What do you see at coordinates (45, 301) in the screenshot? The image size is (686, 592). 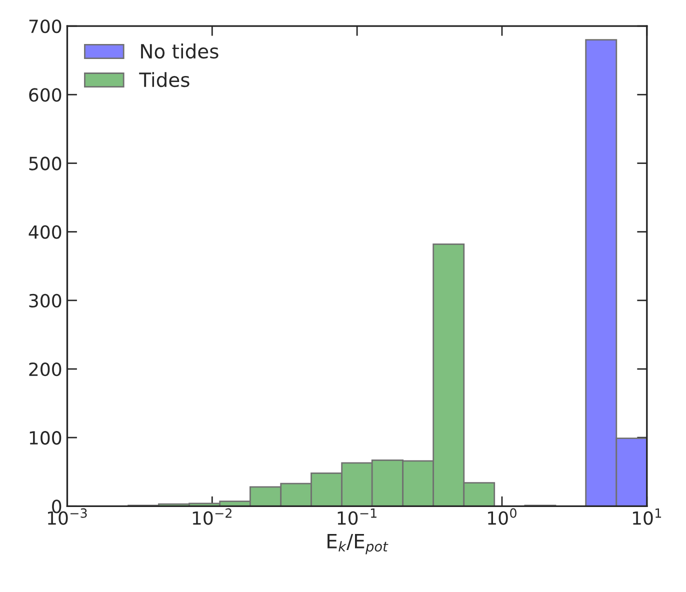 I see `y-tick-label: 300` at bounding box center [45, 301].